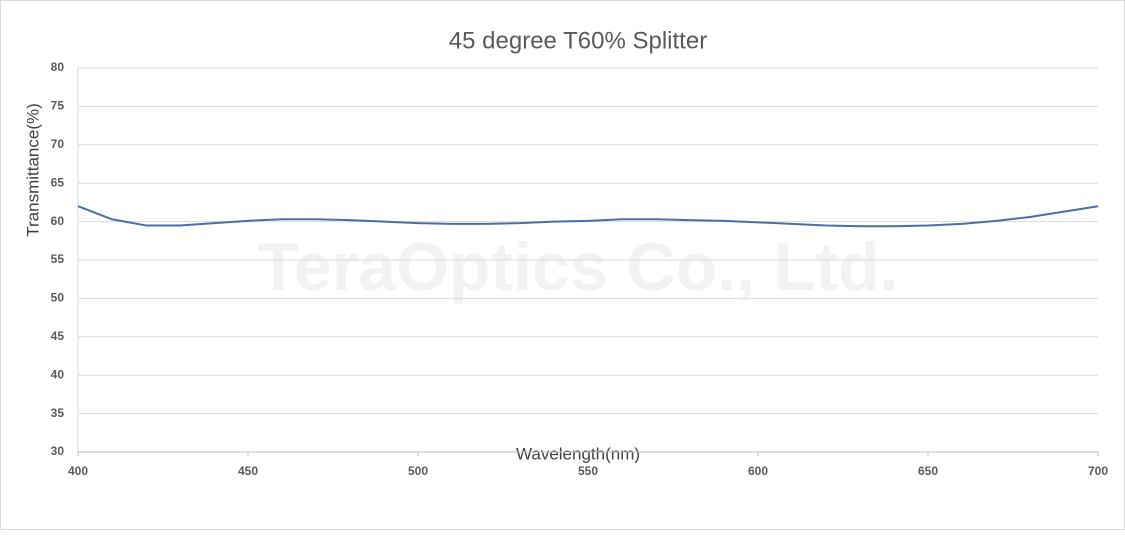  What do you see at coordinates (58, 413) in the screenshot?
I see `y-tick-label: 35` at bounding box center [58, 413].